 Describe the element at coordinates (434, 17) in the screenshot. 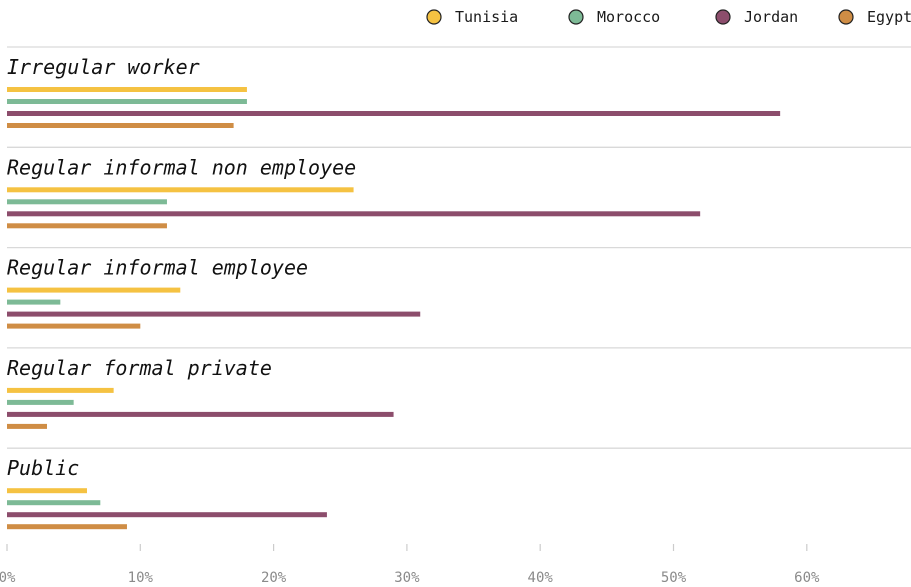

I see `legend-marker-tunisia` at that location.